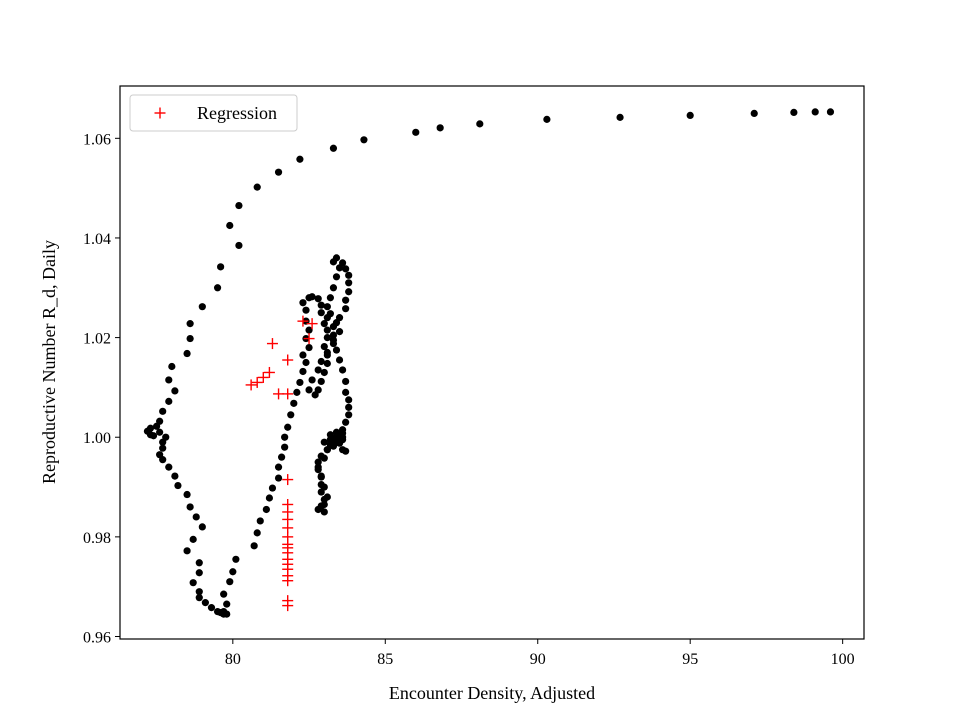  What do you see at coordinates (97, 239) in the screenshot?
I see `y-tick-label: 1.04` at bounding box center [97, 239].